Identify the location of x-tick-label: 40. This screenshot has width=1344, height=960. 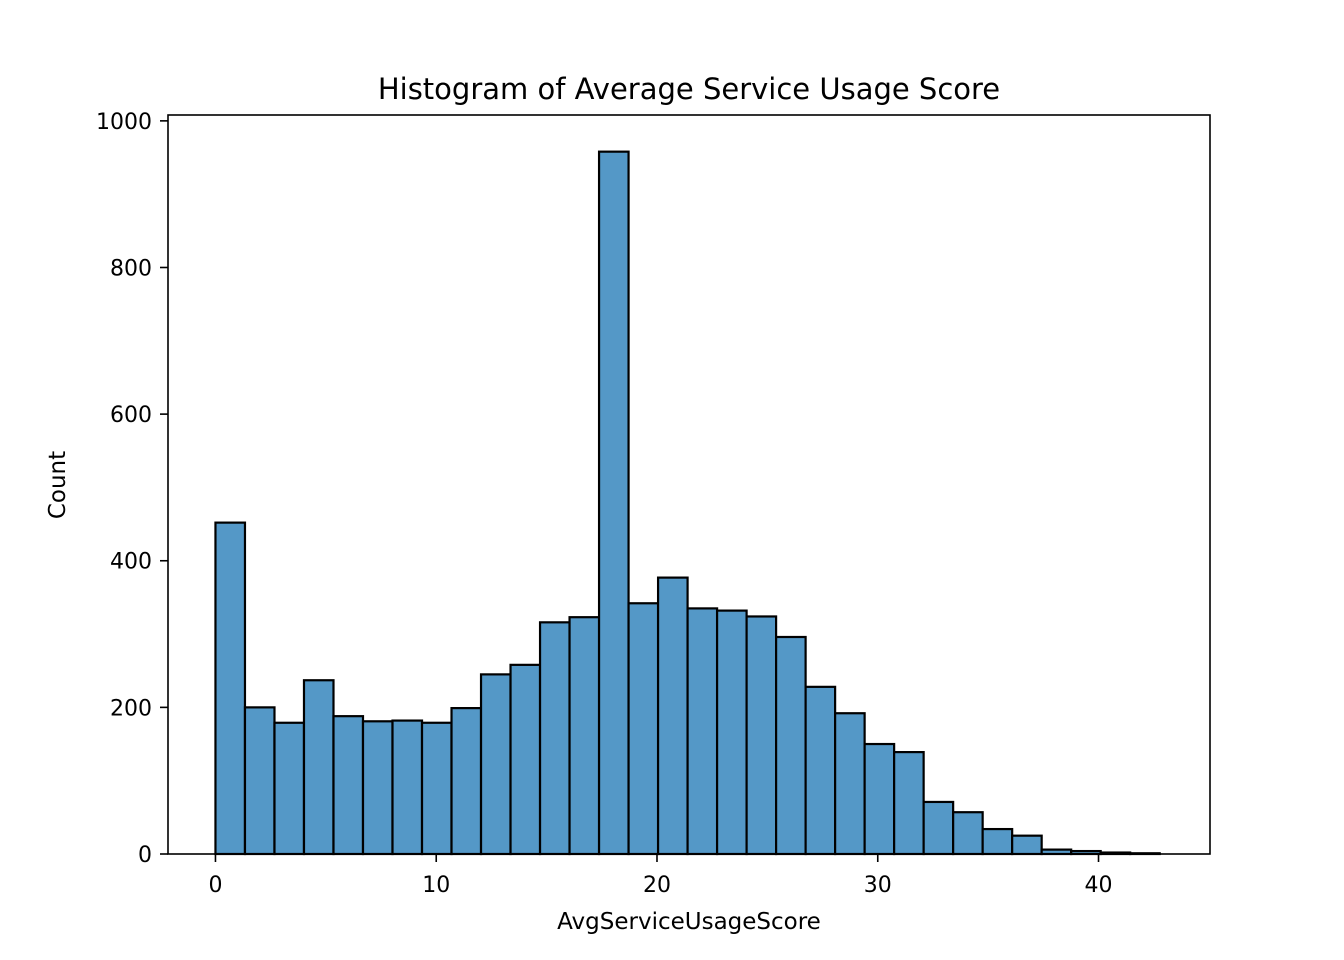
(1099, 885).